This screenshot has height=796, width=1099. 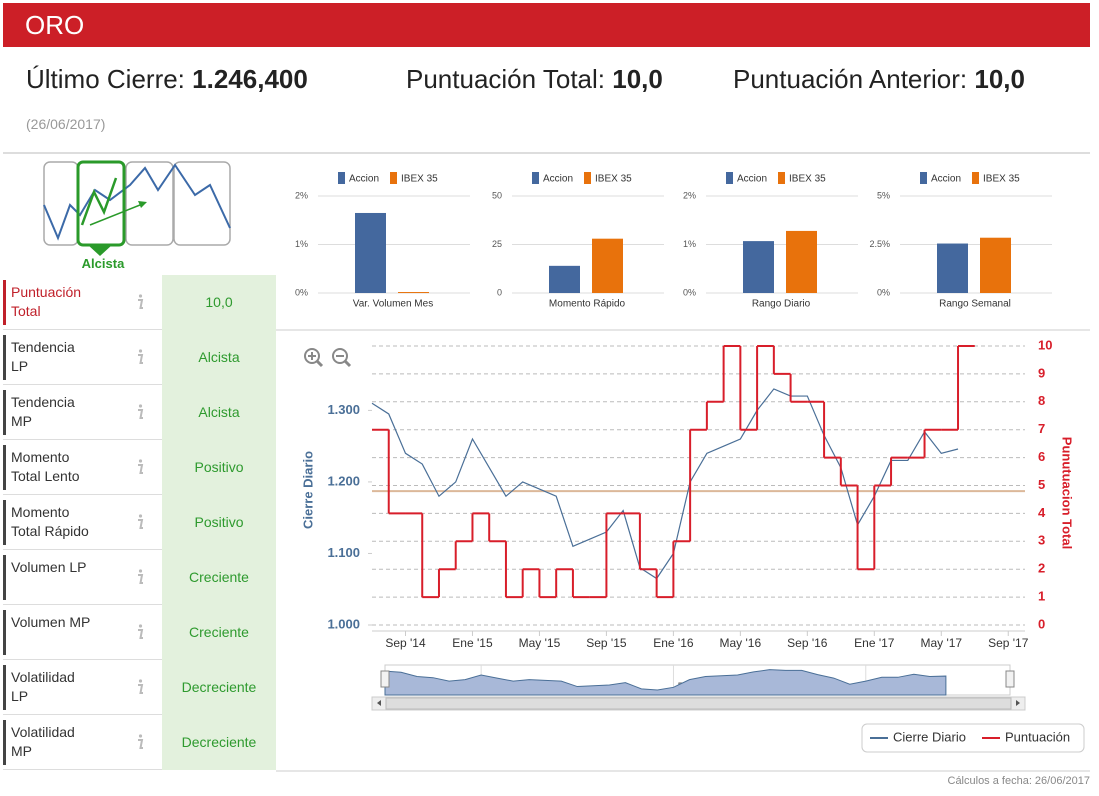 I want to click on table-row: Momento Total Lento Positivo, so click(x=139, y=467).